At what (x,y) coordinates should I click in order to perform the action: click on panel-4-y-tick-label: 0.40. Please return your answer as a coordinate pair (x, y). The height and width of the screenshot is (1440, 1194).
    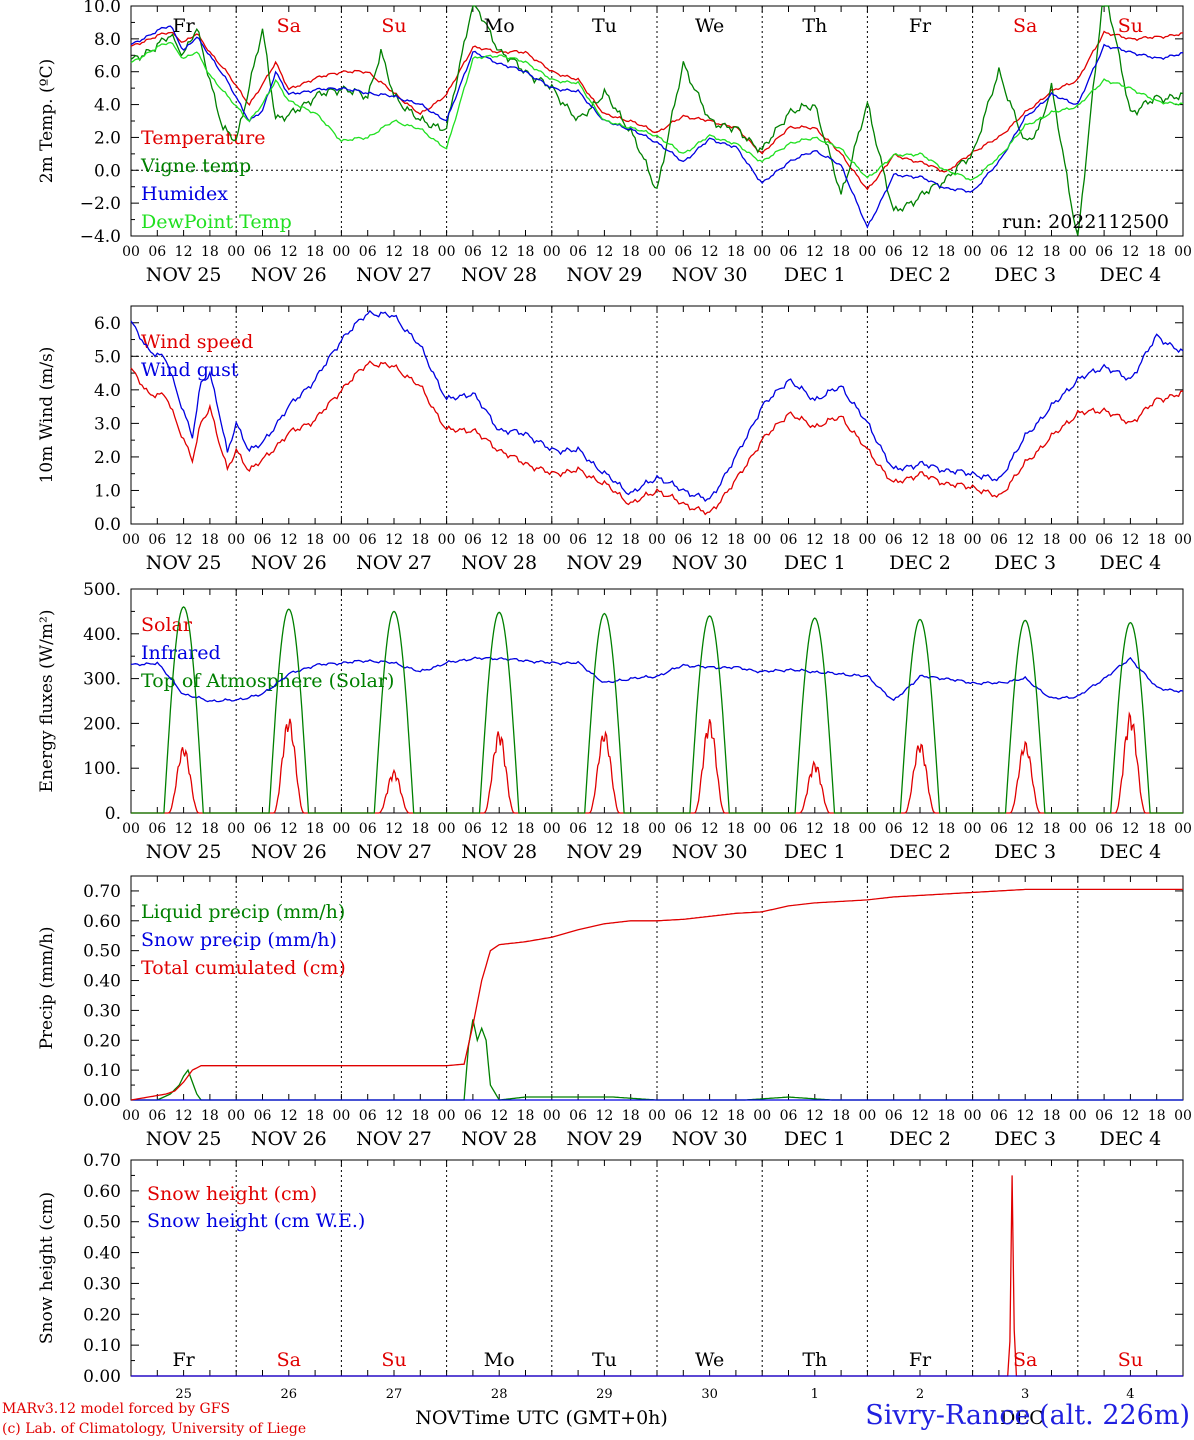
    Looking at the image, I should click on (102, 982).